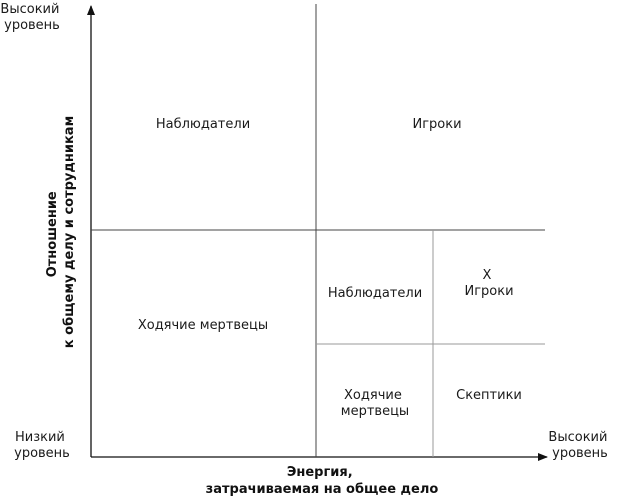 Image resolution: width=620 pixels, height=498 pixels. I want to click on quadrant-label-walking-dead: Ходячие мертвецы, so click(203, 325).